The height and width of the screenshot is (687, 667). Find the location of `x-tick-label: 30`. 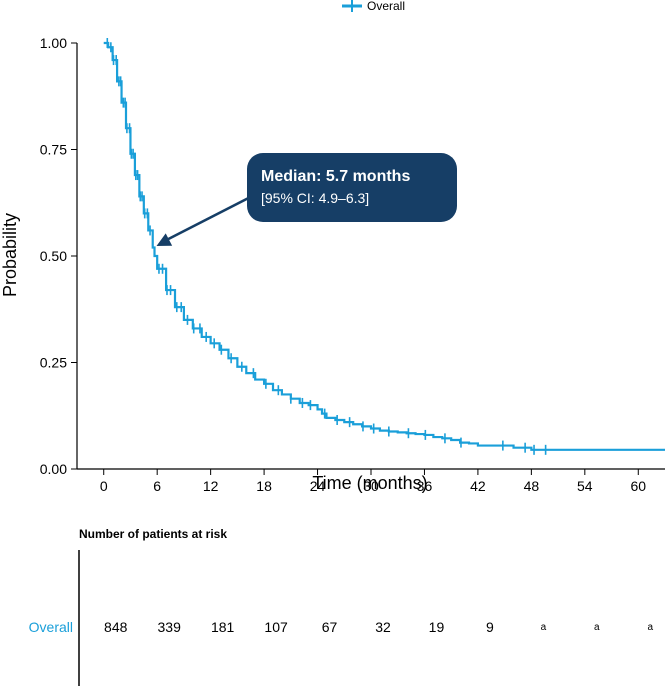

x-tick-label: 30 is located at coordinates (371, 486).